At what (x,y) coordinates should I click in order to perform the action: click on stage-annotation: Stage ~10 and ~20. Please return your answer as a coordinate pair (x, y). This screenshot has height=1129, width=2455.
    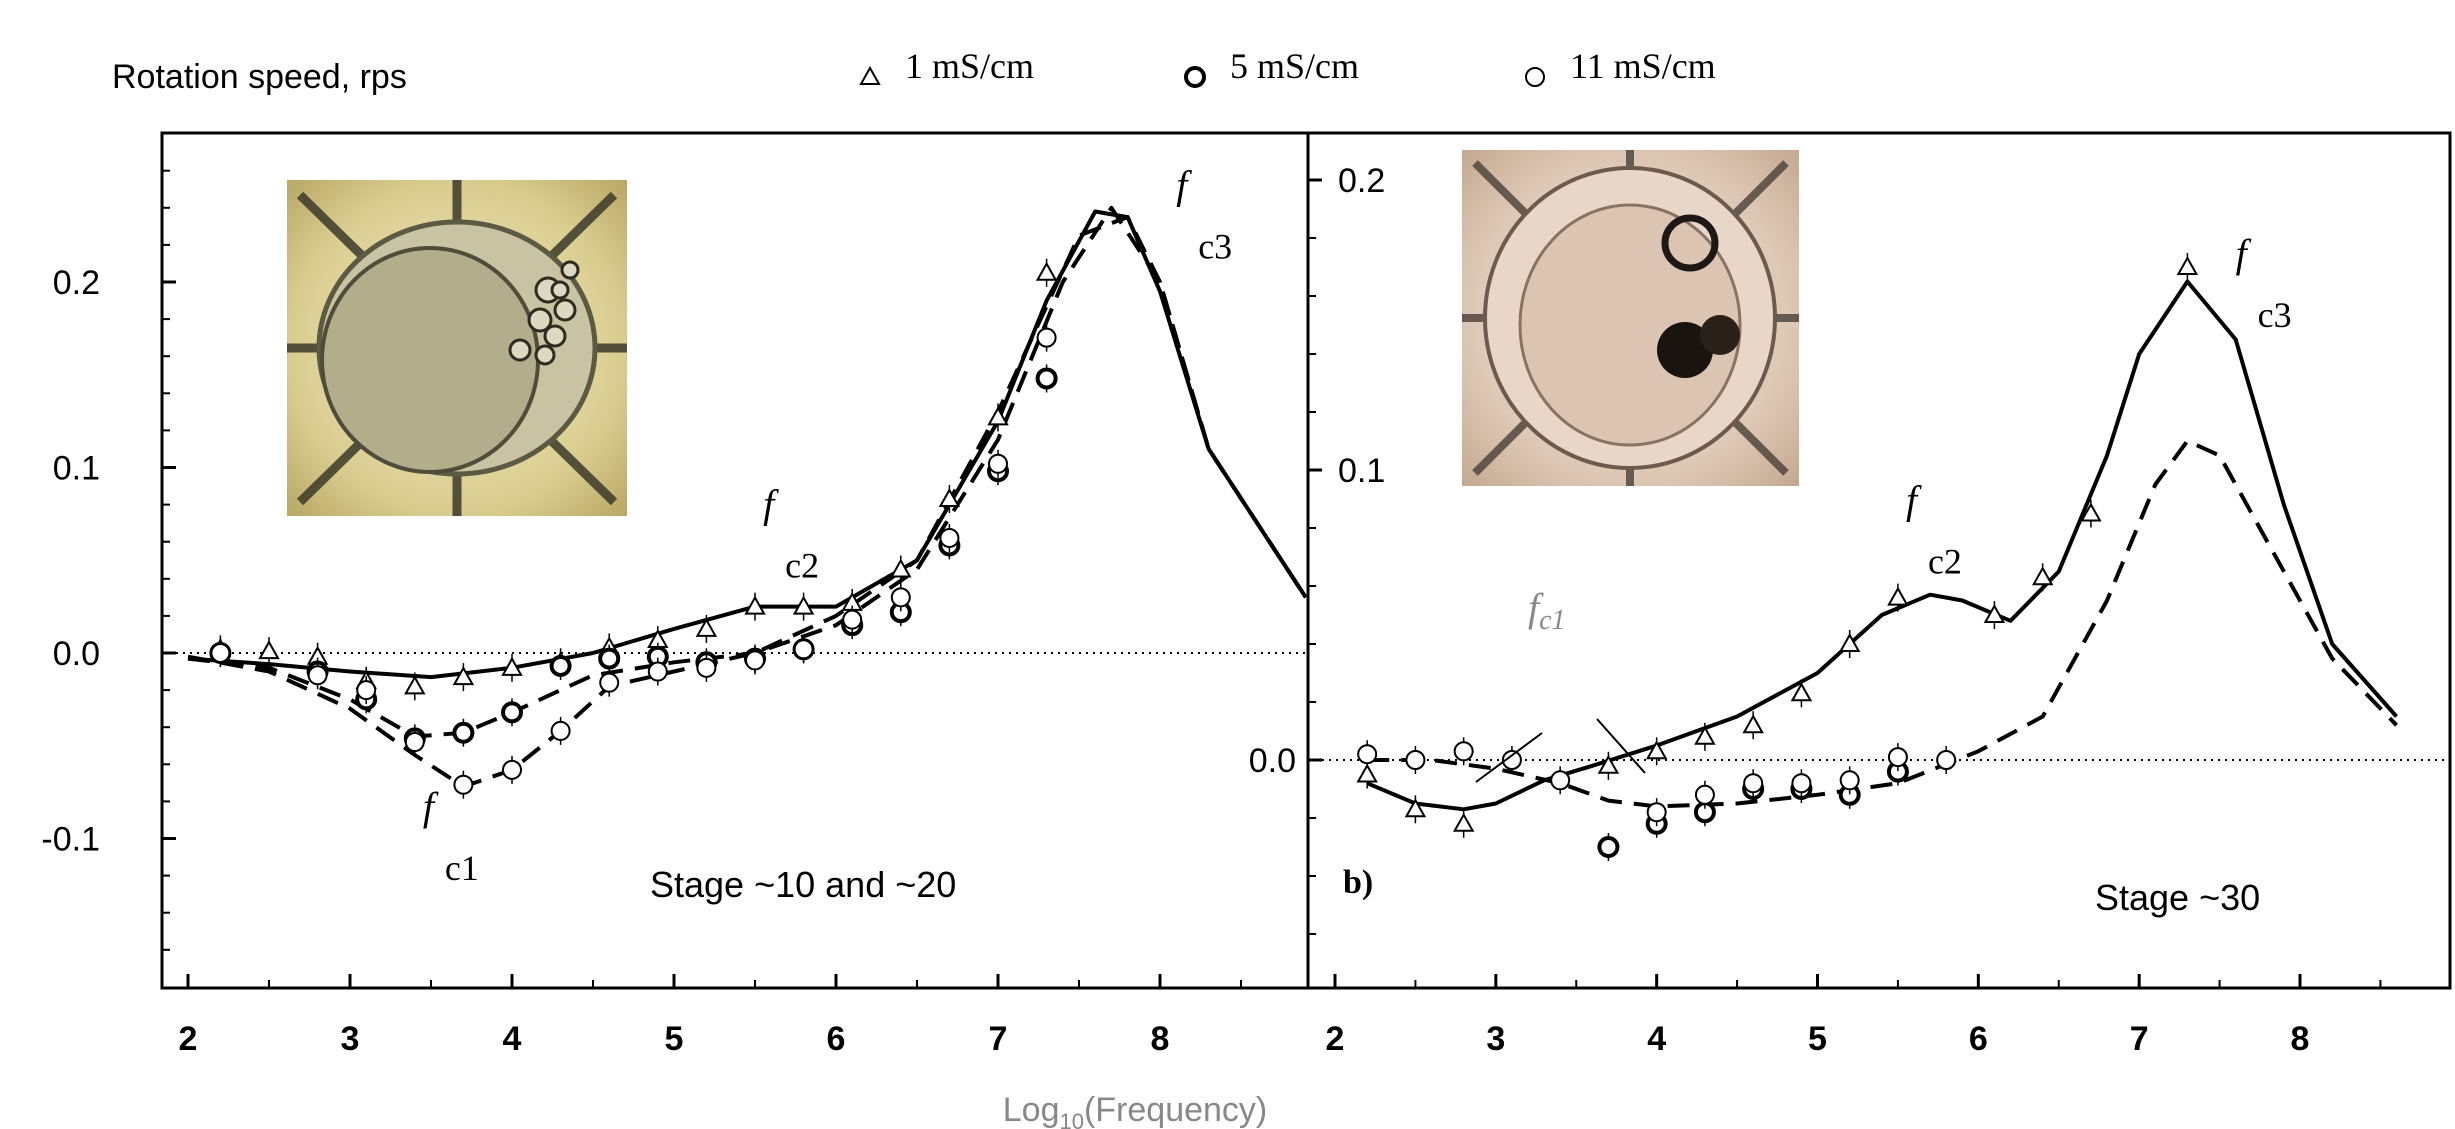
    Looking at the image, I should click on (803, 884).